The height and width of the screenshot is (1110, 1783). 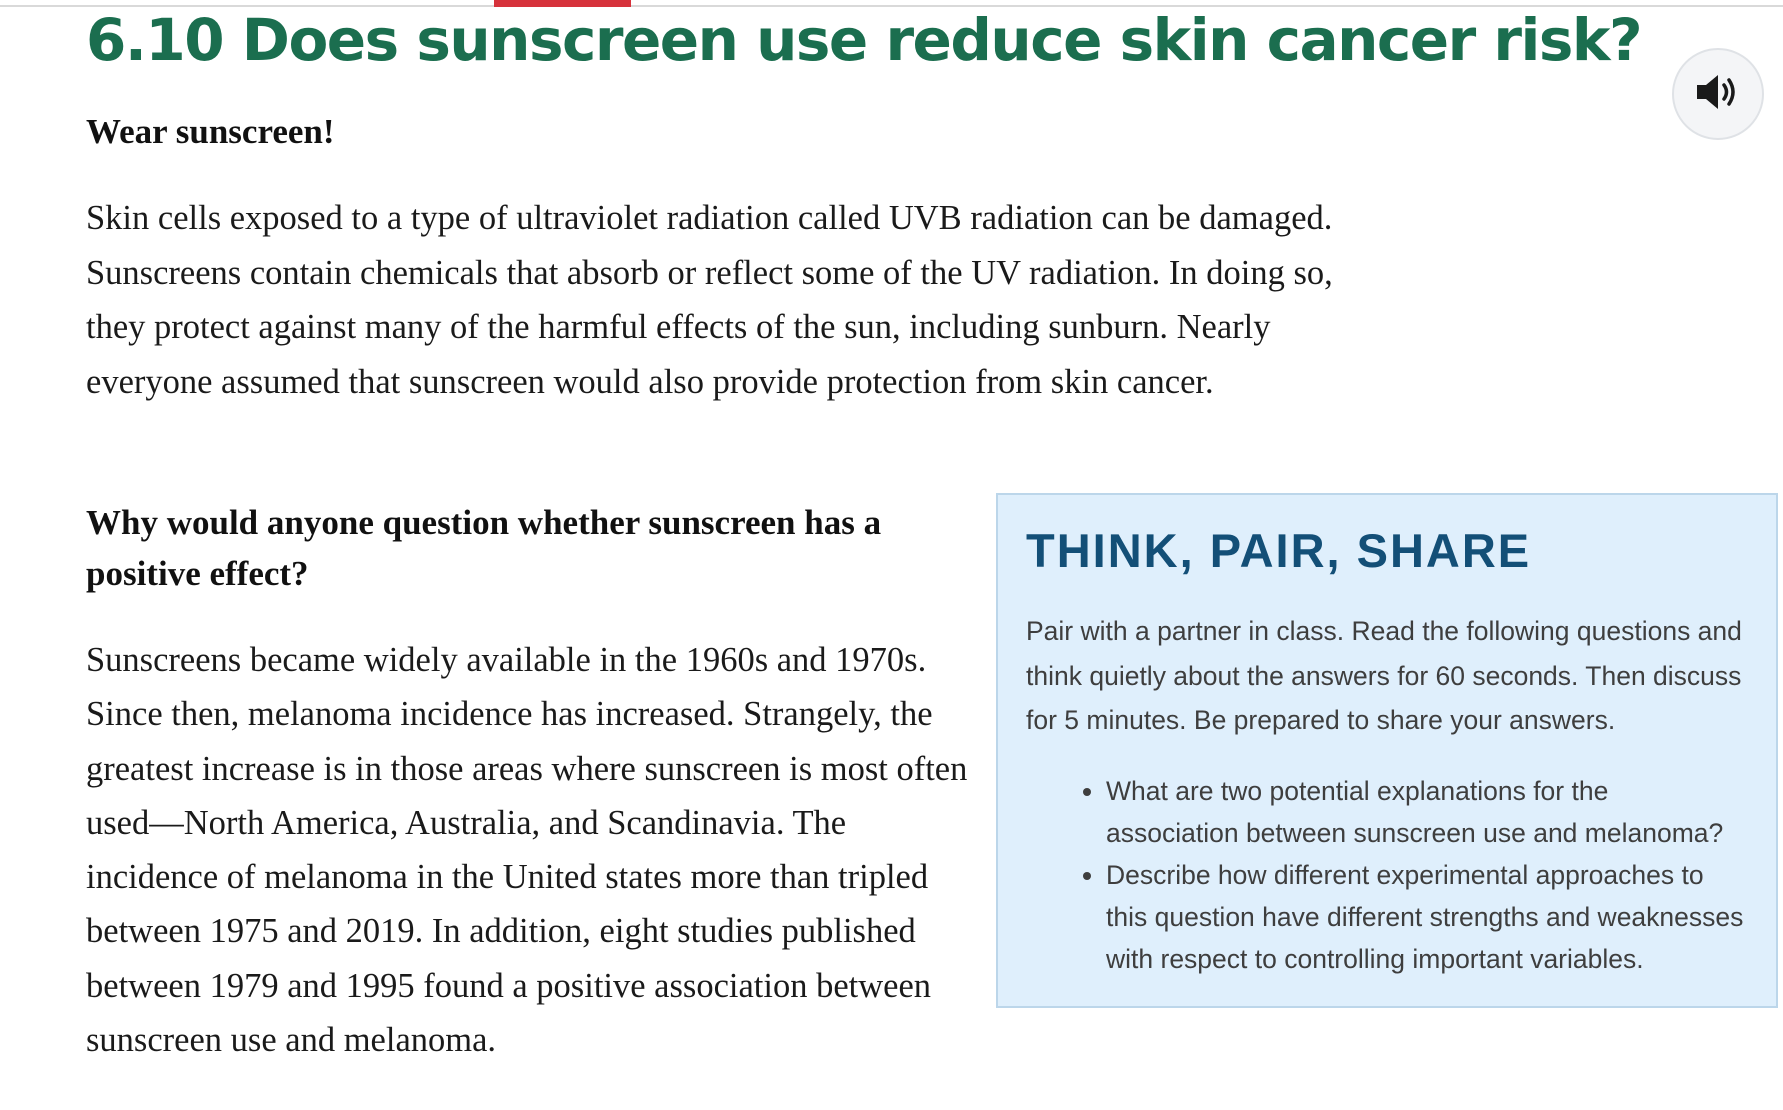 I want to click on reading-progress-track, so click(x=891, y=6).